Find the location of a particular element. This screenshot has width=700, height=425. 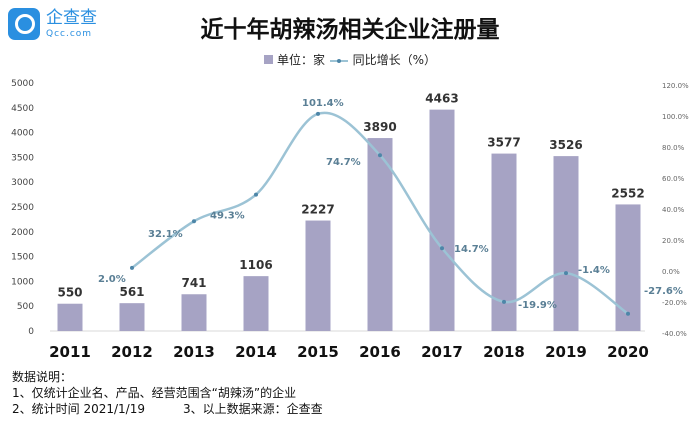

category-label: 2014 is located at coordinates (256, 352).